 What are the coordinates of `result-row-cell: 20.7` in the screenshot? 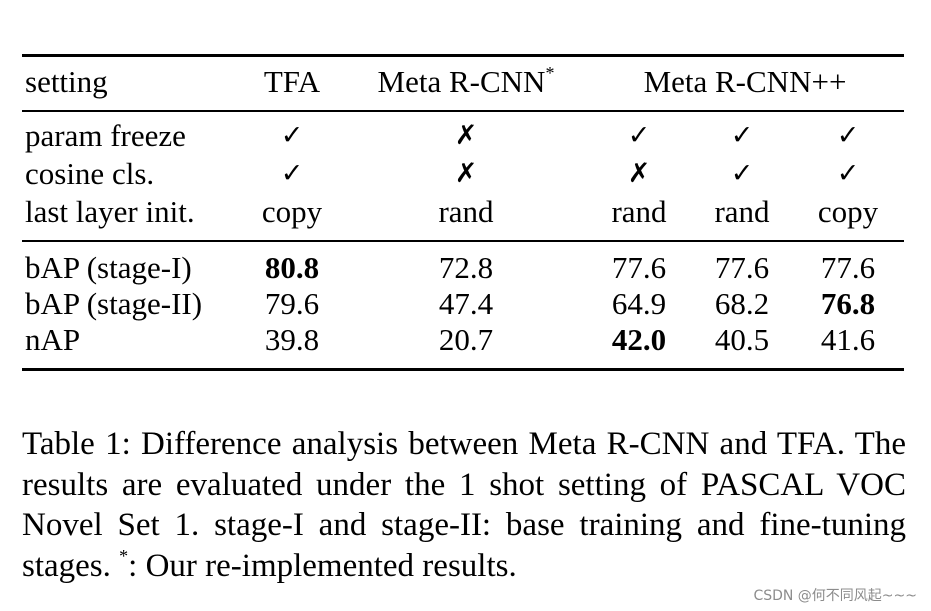 It's located at (466, 339).